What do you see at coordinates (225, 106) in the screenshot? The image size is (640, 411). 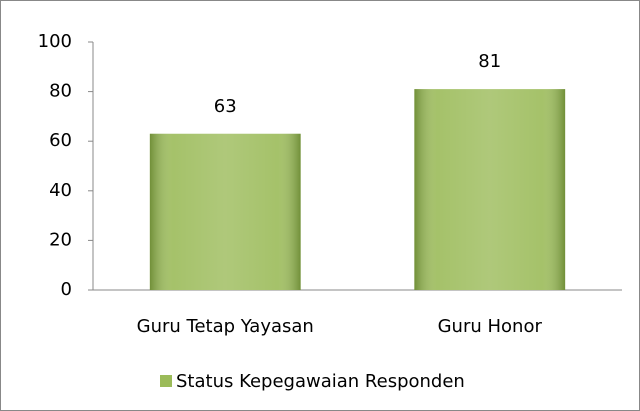 I see `data-label: 63` at bounding box center [225, 106].